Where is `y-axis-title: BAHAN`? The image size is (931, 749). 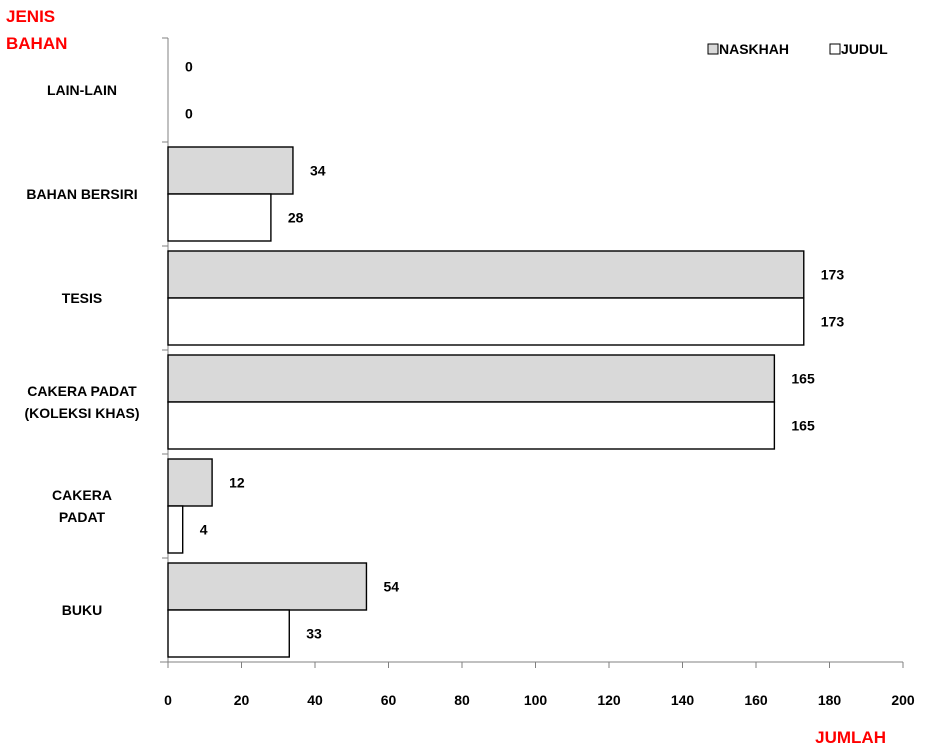
y-axis-title: BAHAN is located at coordinates (36, 43).